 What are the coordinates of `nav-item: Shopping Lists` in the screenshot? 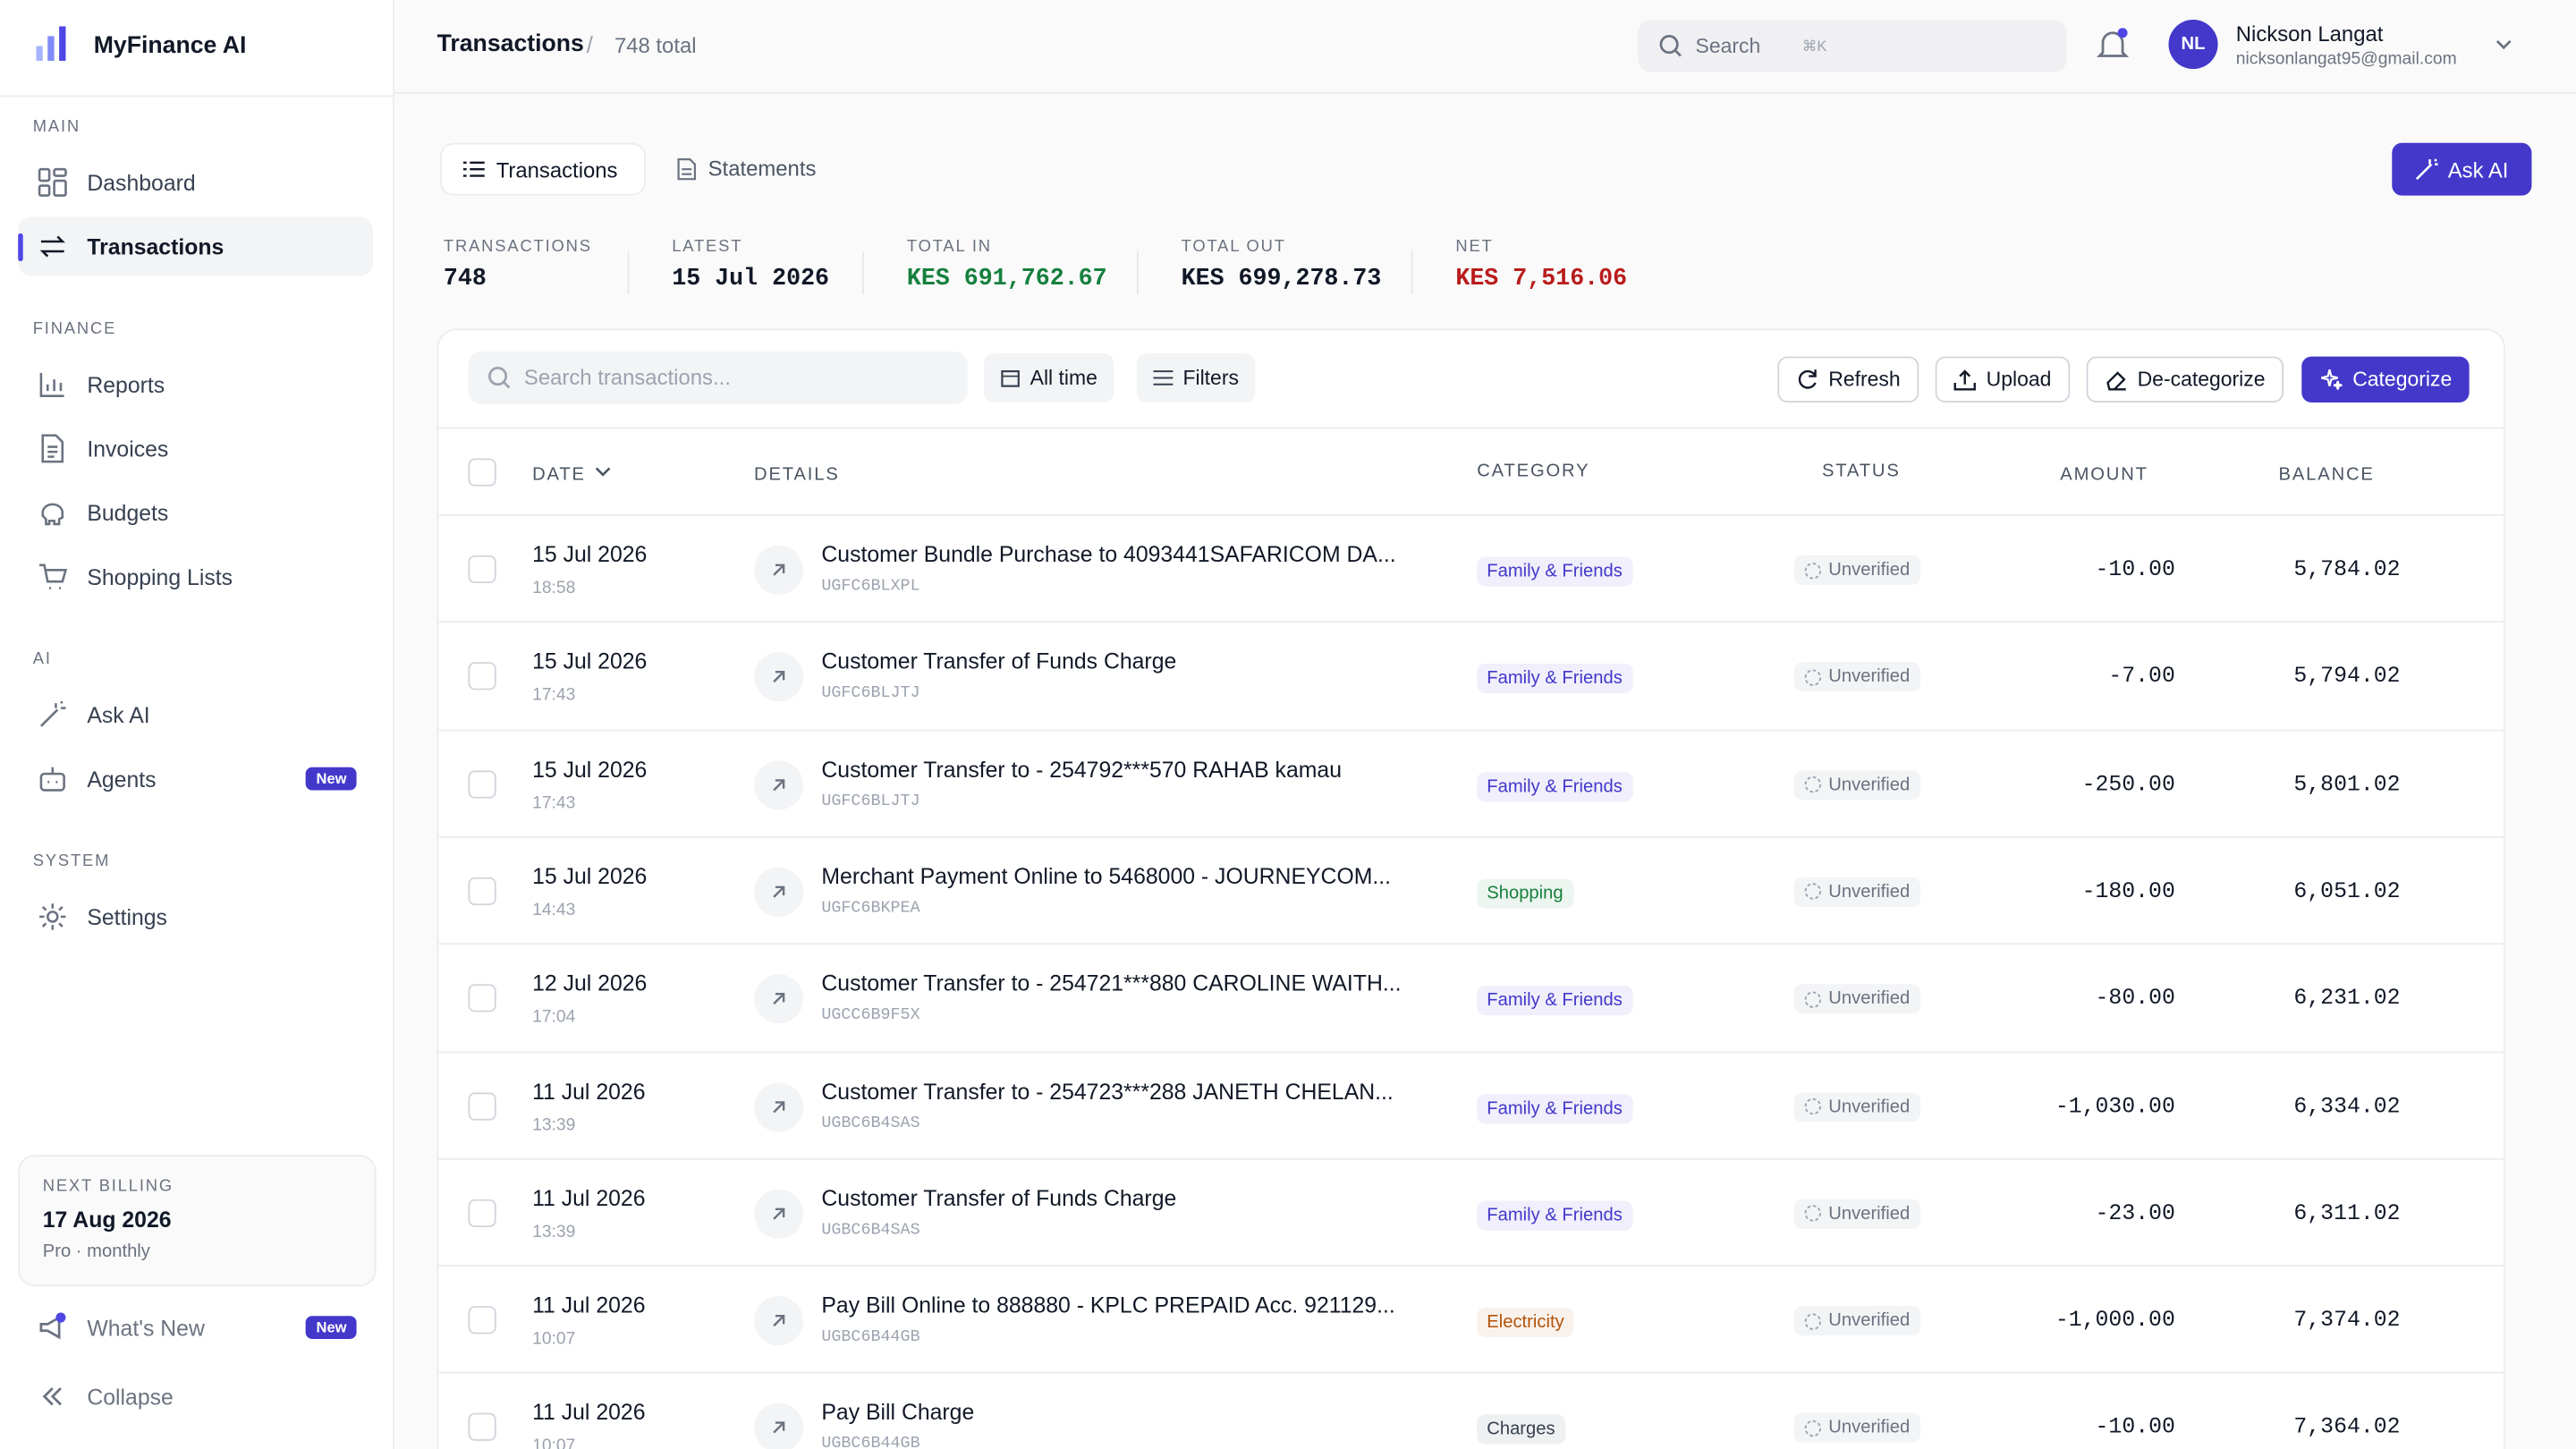 It's located at (195, 576).